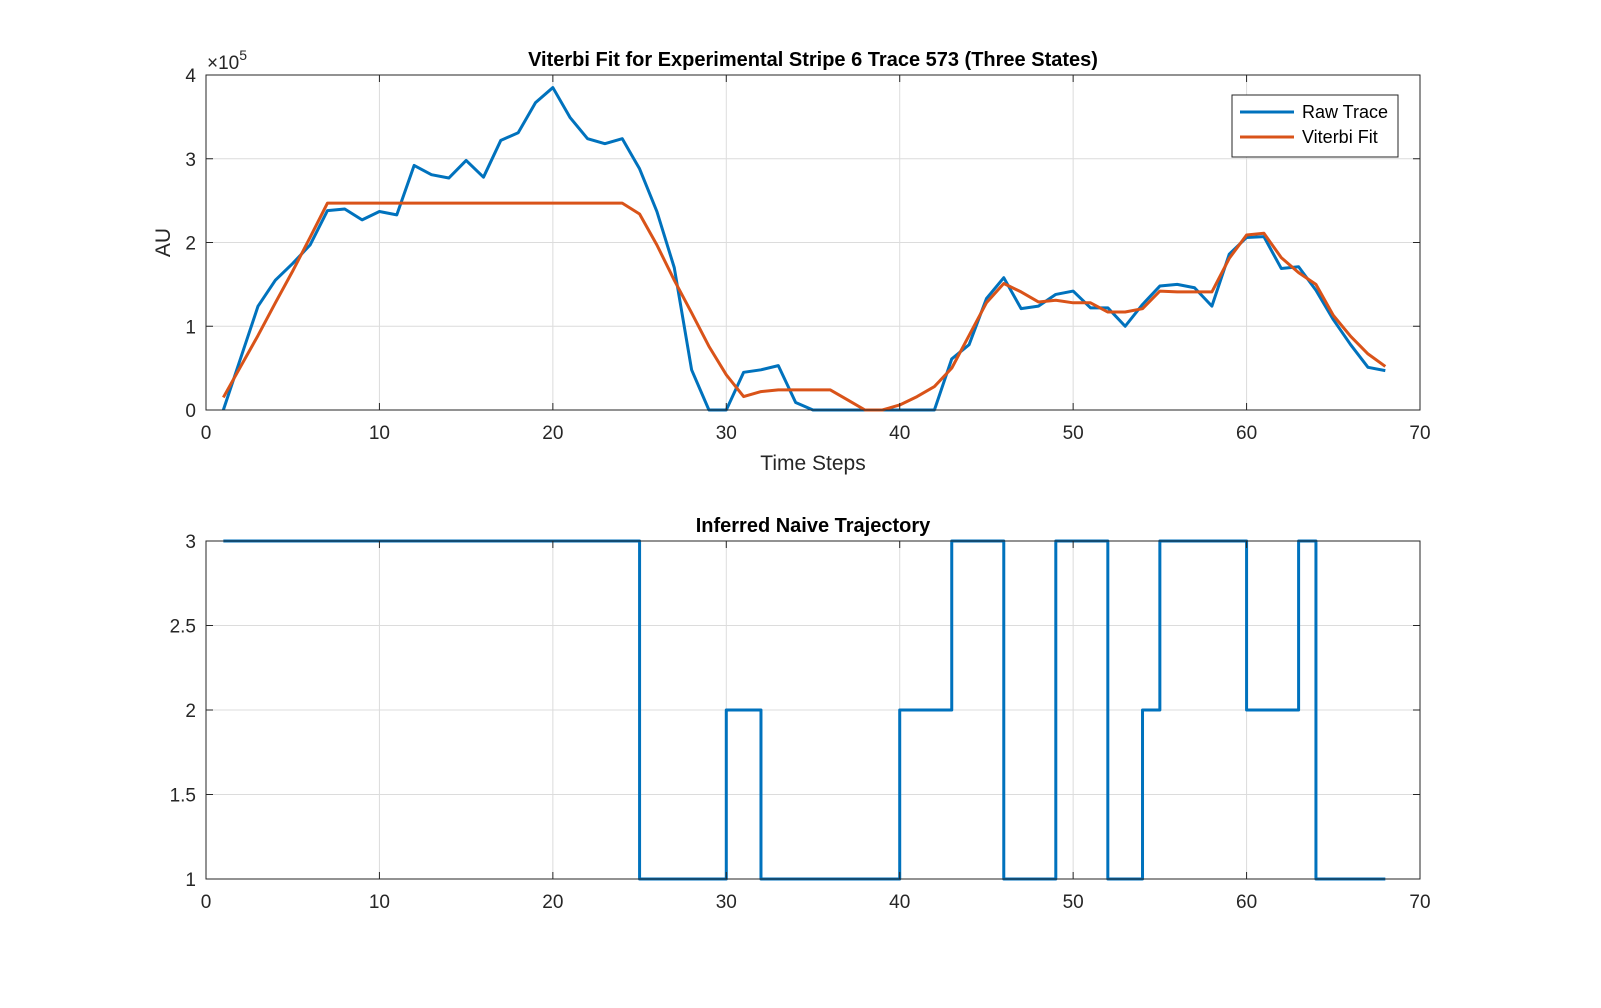 This screenshot has width=1601, height=1008. I want to click on y-exponent-label: ×10⁵, so click(227, 60).